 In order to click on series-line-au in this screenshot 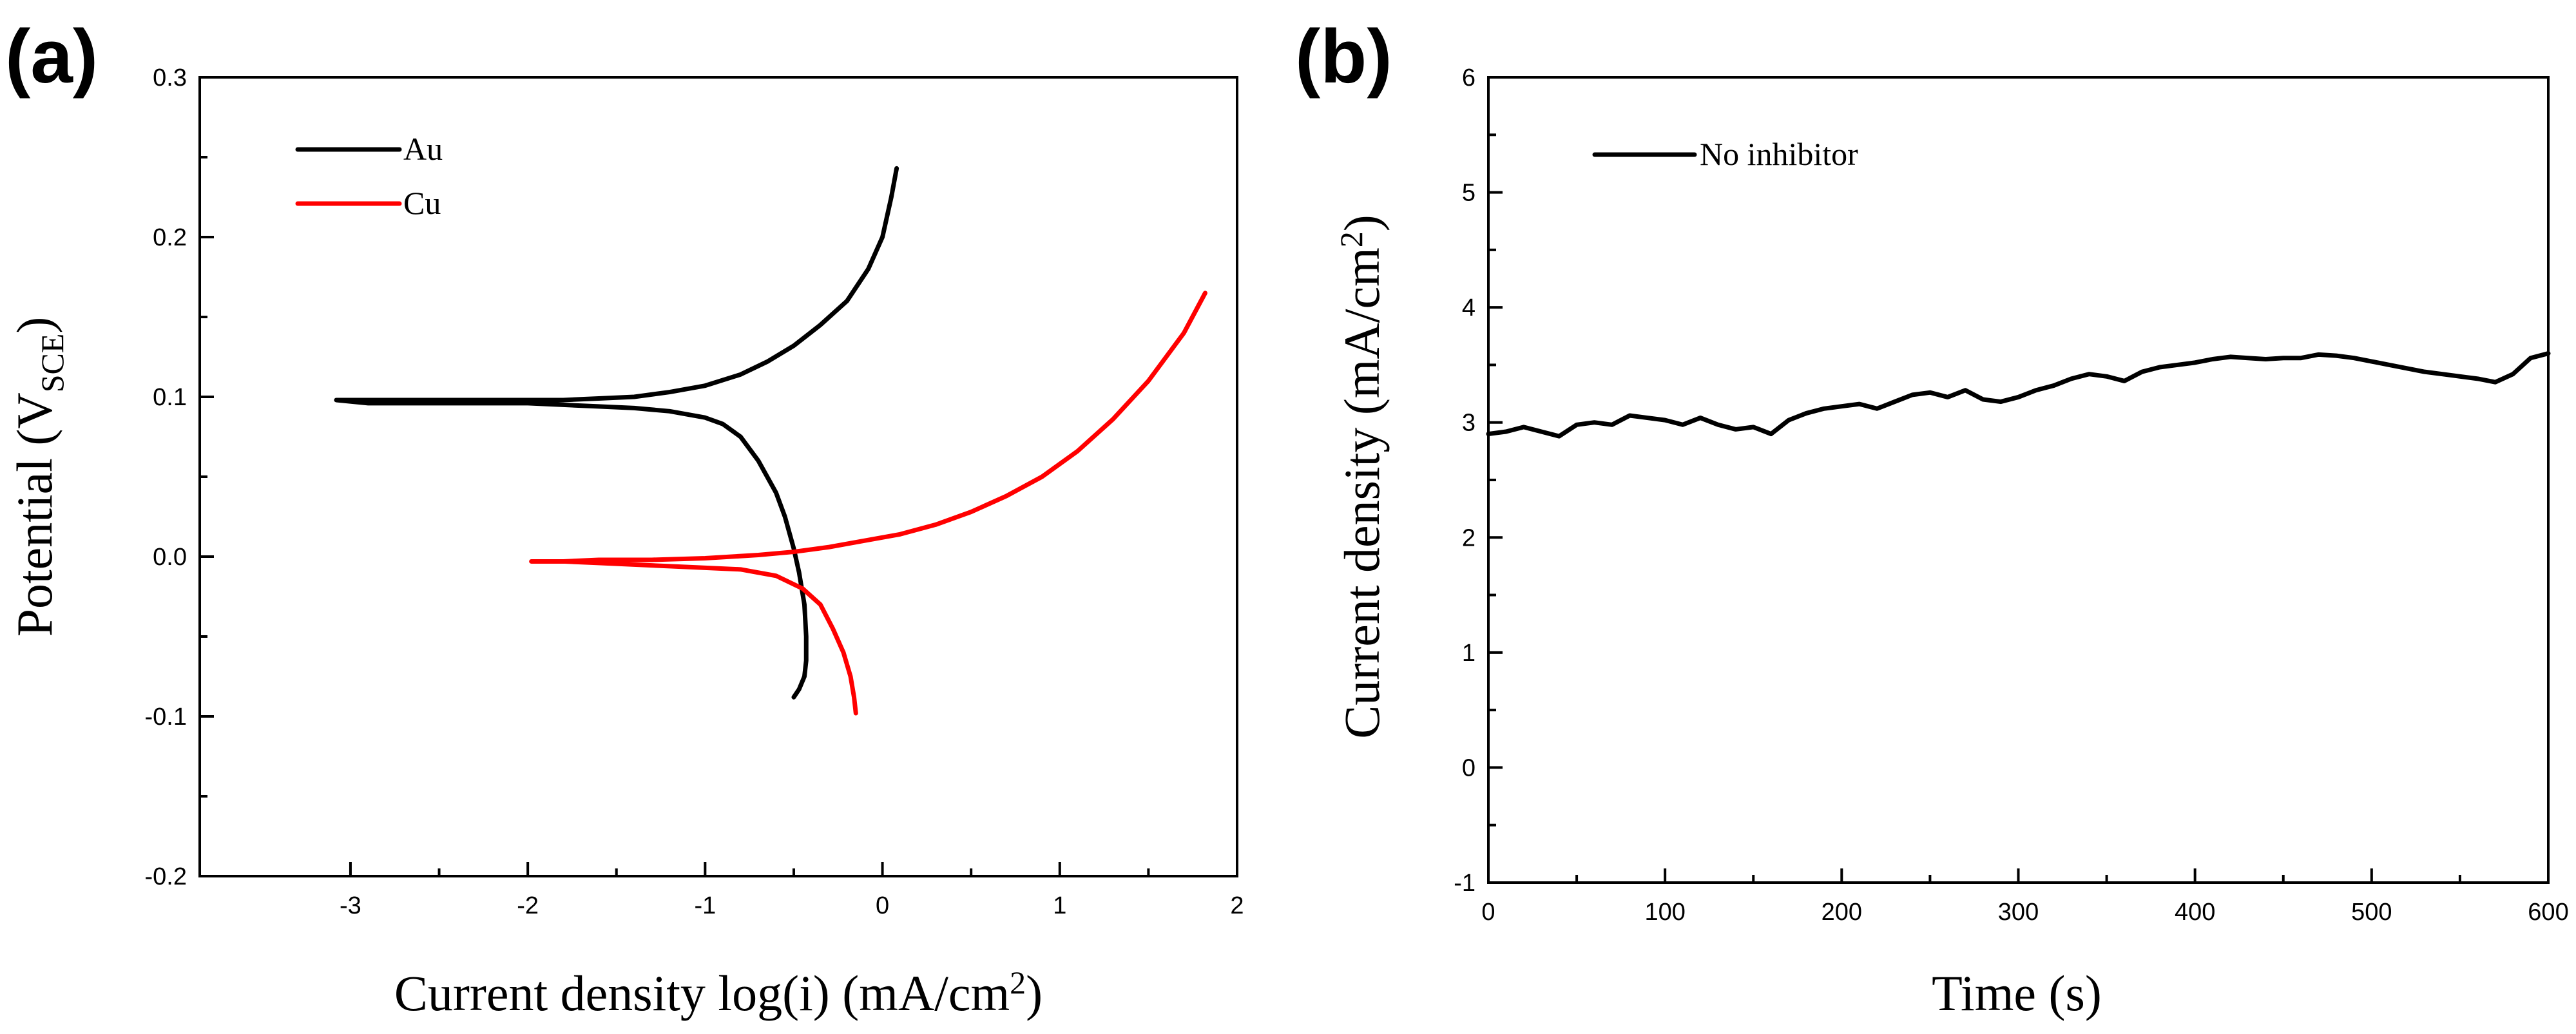, I will do `click(616, 433)`.